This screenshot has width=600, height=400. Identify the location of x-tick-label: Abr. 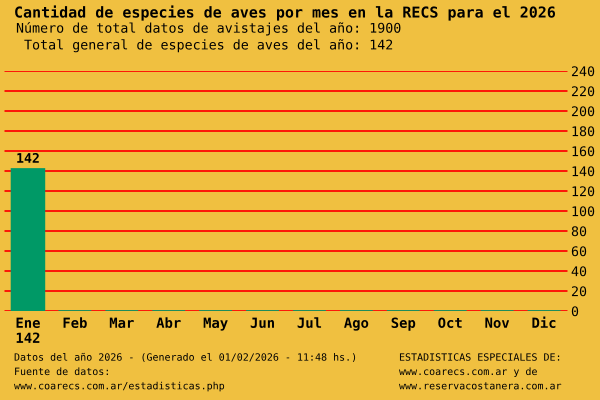
(168, 322).